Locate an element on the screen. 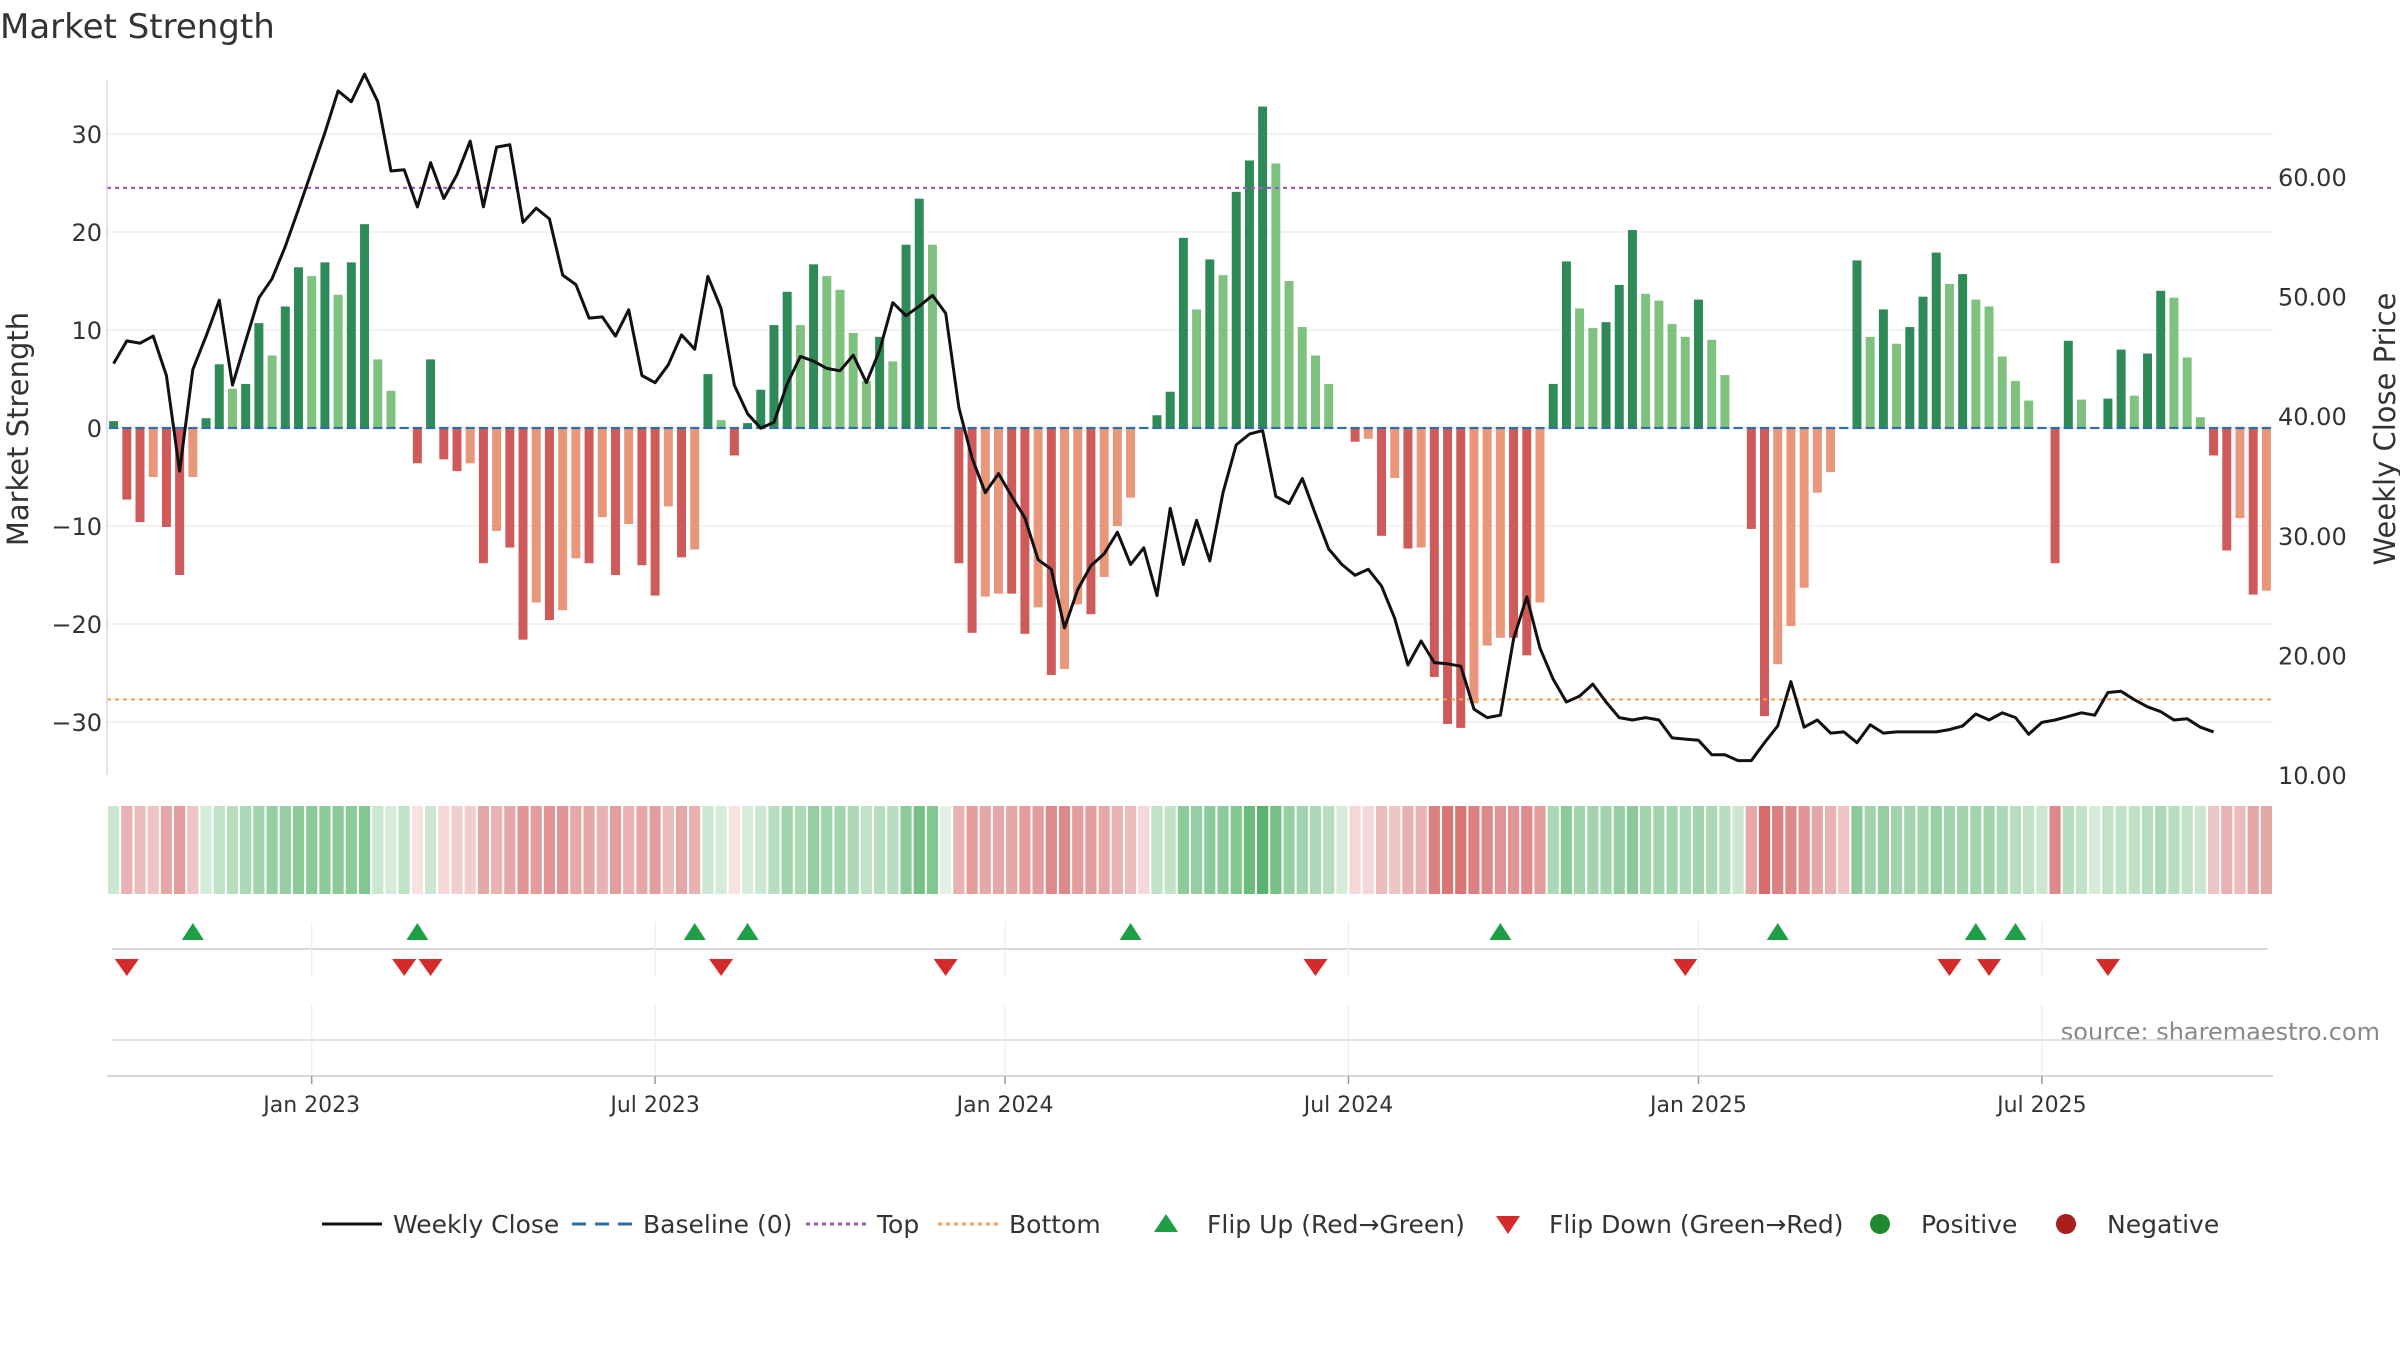 This screenshot has height=1354, width=2400. flip-down-marker is located at coordinates (126, 967).